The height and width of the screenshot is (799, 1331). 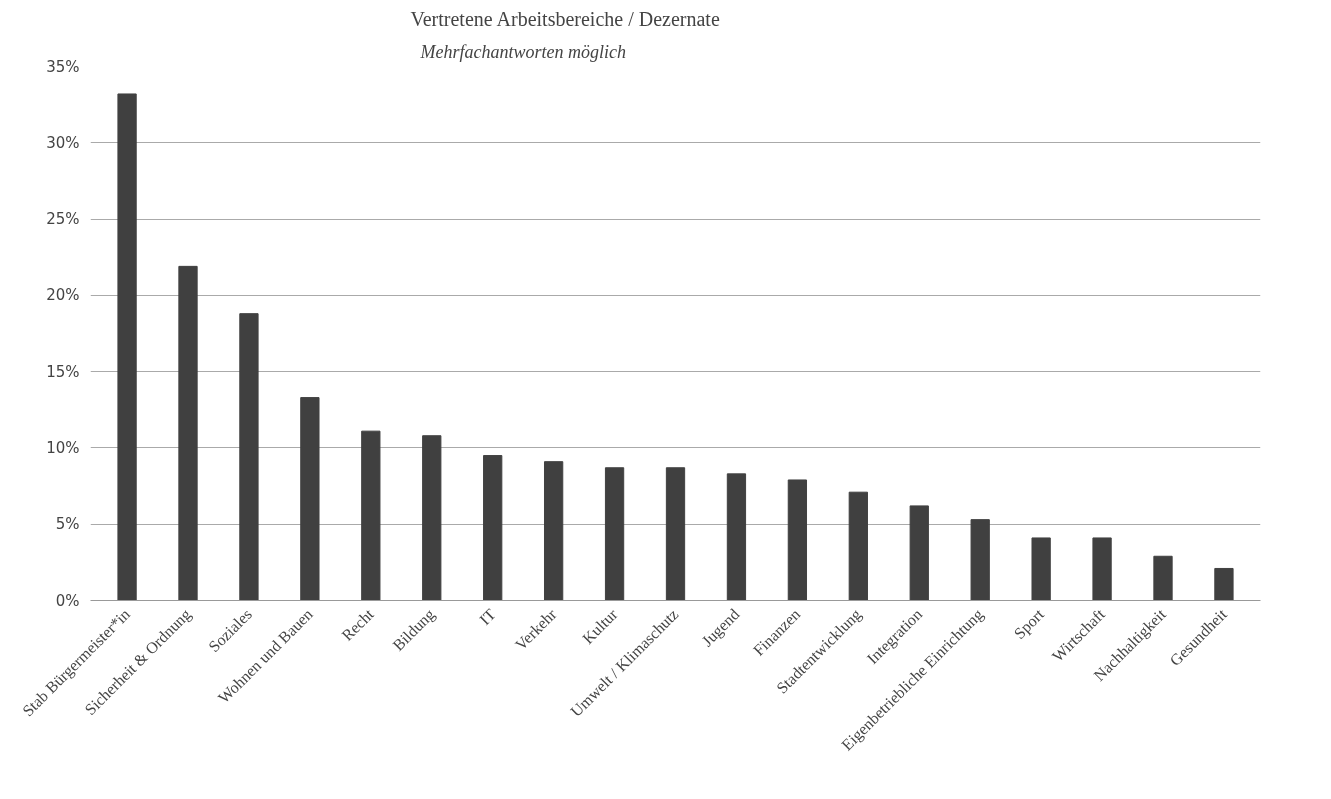 I want to click on y-tick-label: 10%, so click(x=63, y=447).